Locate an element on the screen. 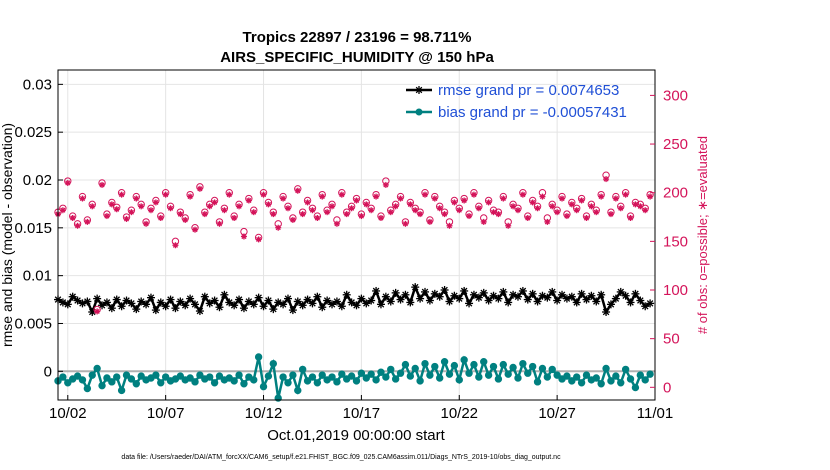 Image resolution: width=830 pixels, height=470 pixels. y-tick-label: 0 is located at coordinates (48, 371).